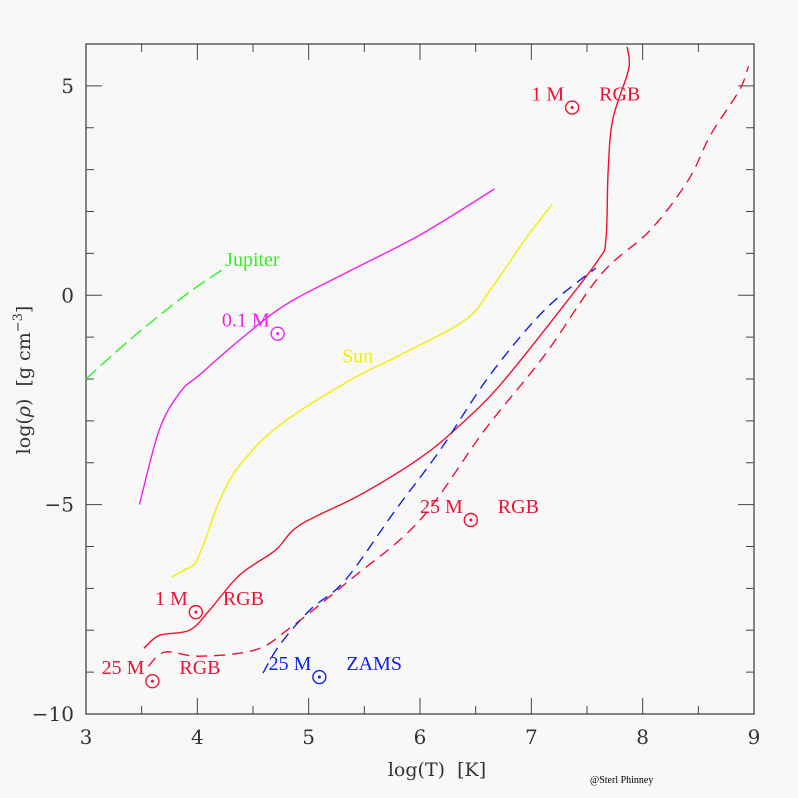 Image resolution: width=798 pixels, height=798 pixels. I want to click on annotation-m25mid: 25 M RGB, so click(479, 512).